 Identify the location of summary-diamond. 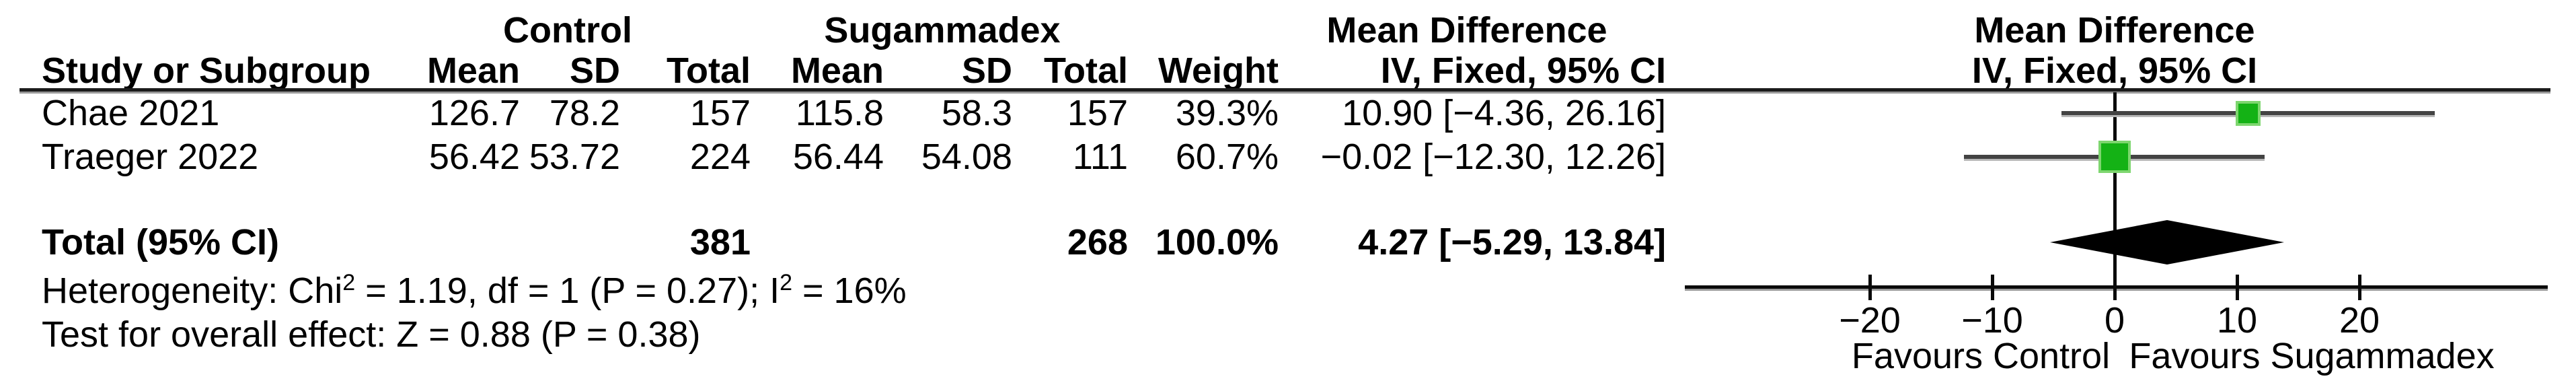
(2166, 242).